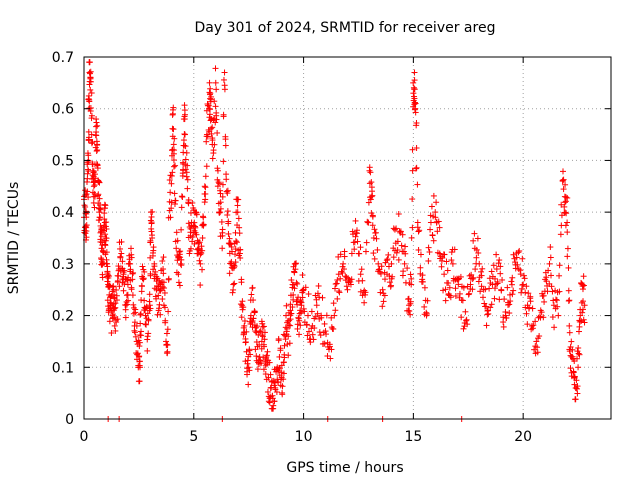 The image size is (640, 480). Describe the element at coordinates (63, 317) in the screenshot. I see `y-tick-label: 0.2` at that location.